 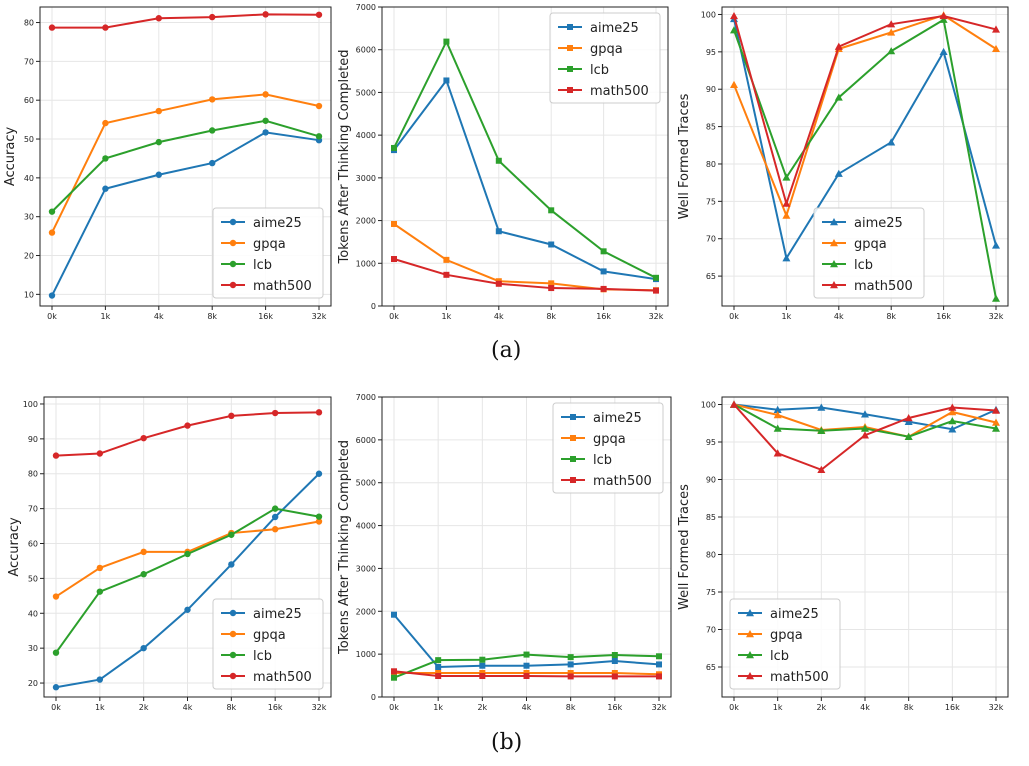 I want to click on legend-label-math500: math500, so click(x=622, y=481).